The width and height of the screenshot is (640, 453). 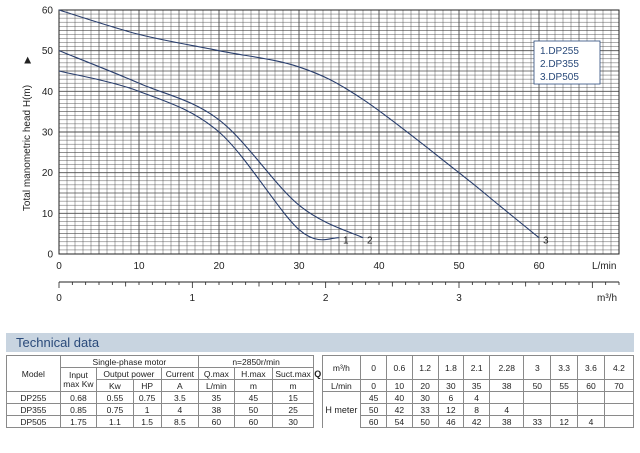 I want to click on spec-cell-kw: 0.55, so click(x=115, y=397).